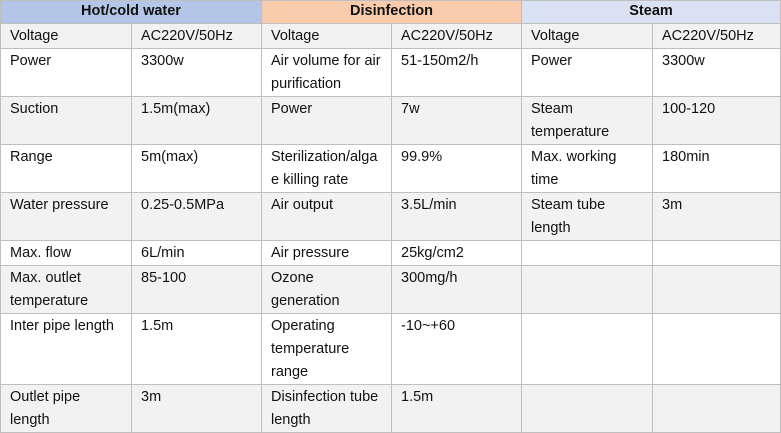 This screenshot has width=781, height=433. Describe the element at coordinates (66, 120) in the screenshot. I see `hot-param-cell: Suction` at that location.